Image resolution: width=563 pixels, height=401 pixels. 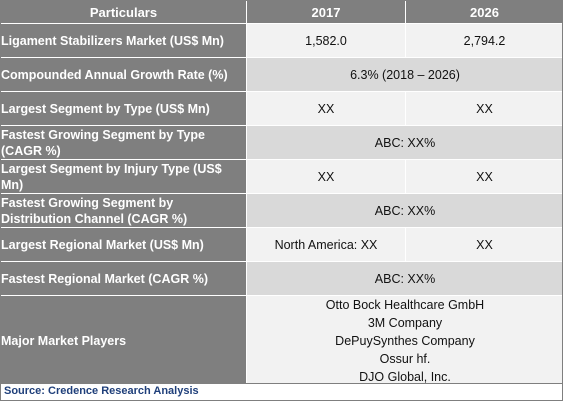 I want to click on table-row-largest-type: Largest Segment by Type (US$ Mn) XX XX, so click(x=281, y=108).